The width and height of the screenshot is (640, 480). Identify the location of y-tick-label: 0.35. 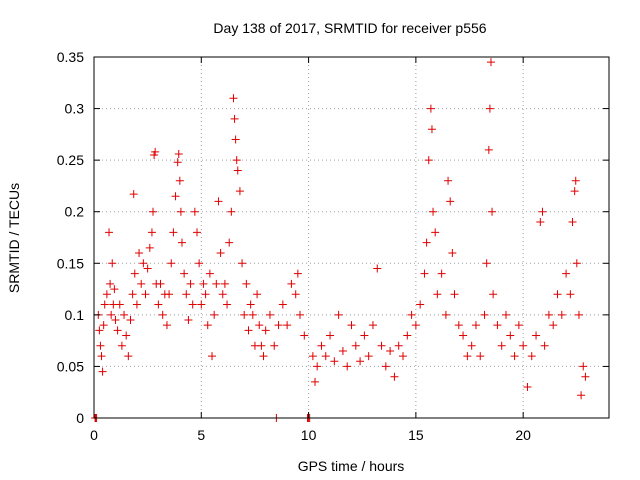
(70, 57).